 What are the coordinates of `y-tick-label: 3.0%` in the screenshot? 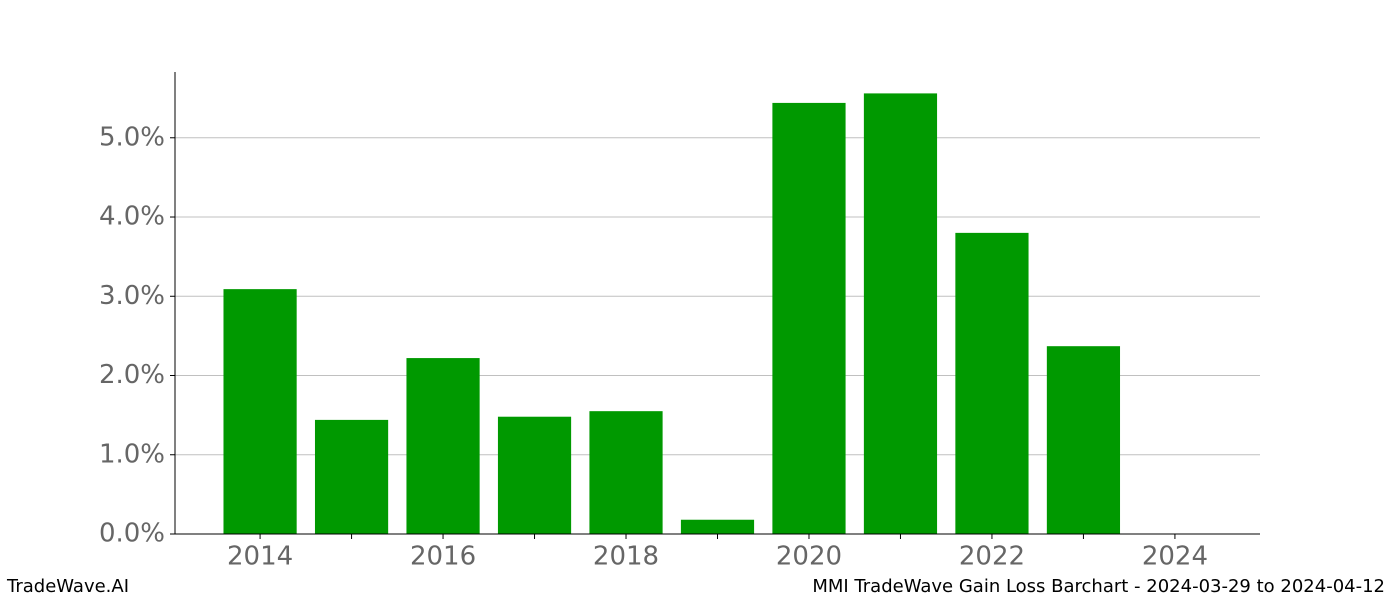 It's located at (132, 296).